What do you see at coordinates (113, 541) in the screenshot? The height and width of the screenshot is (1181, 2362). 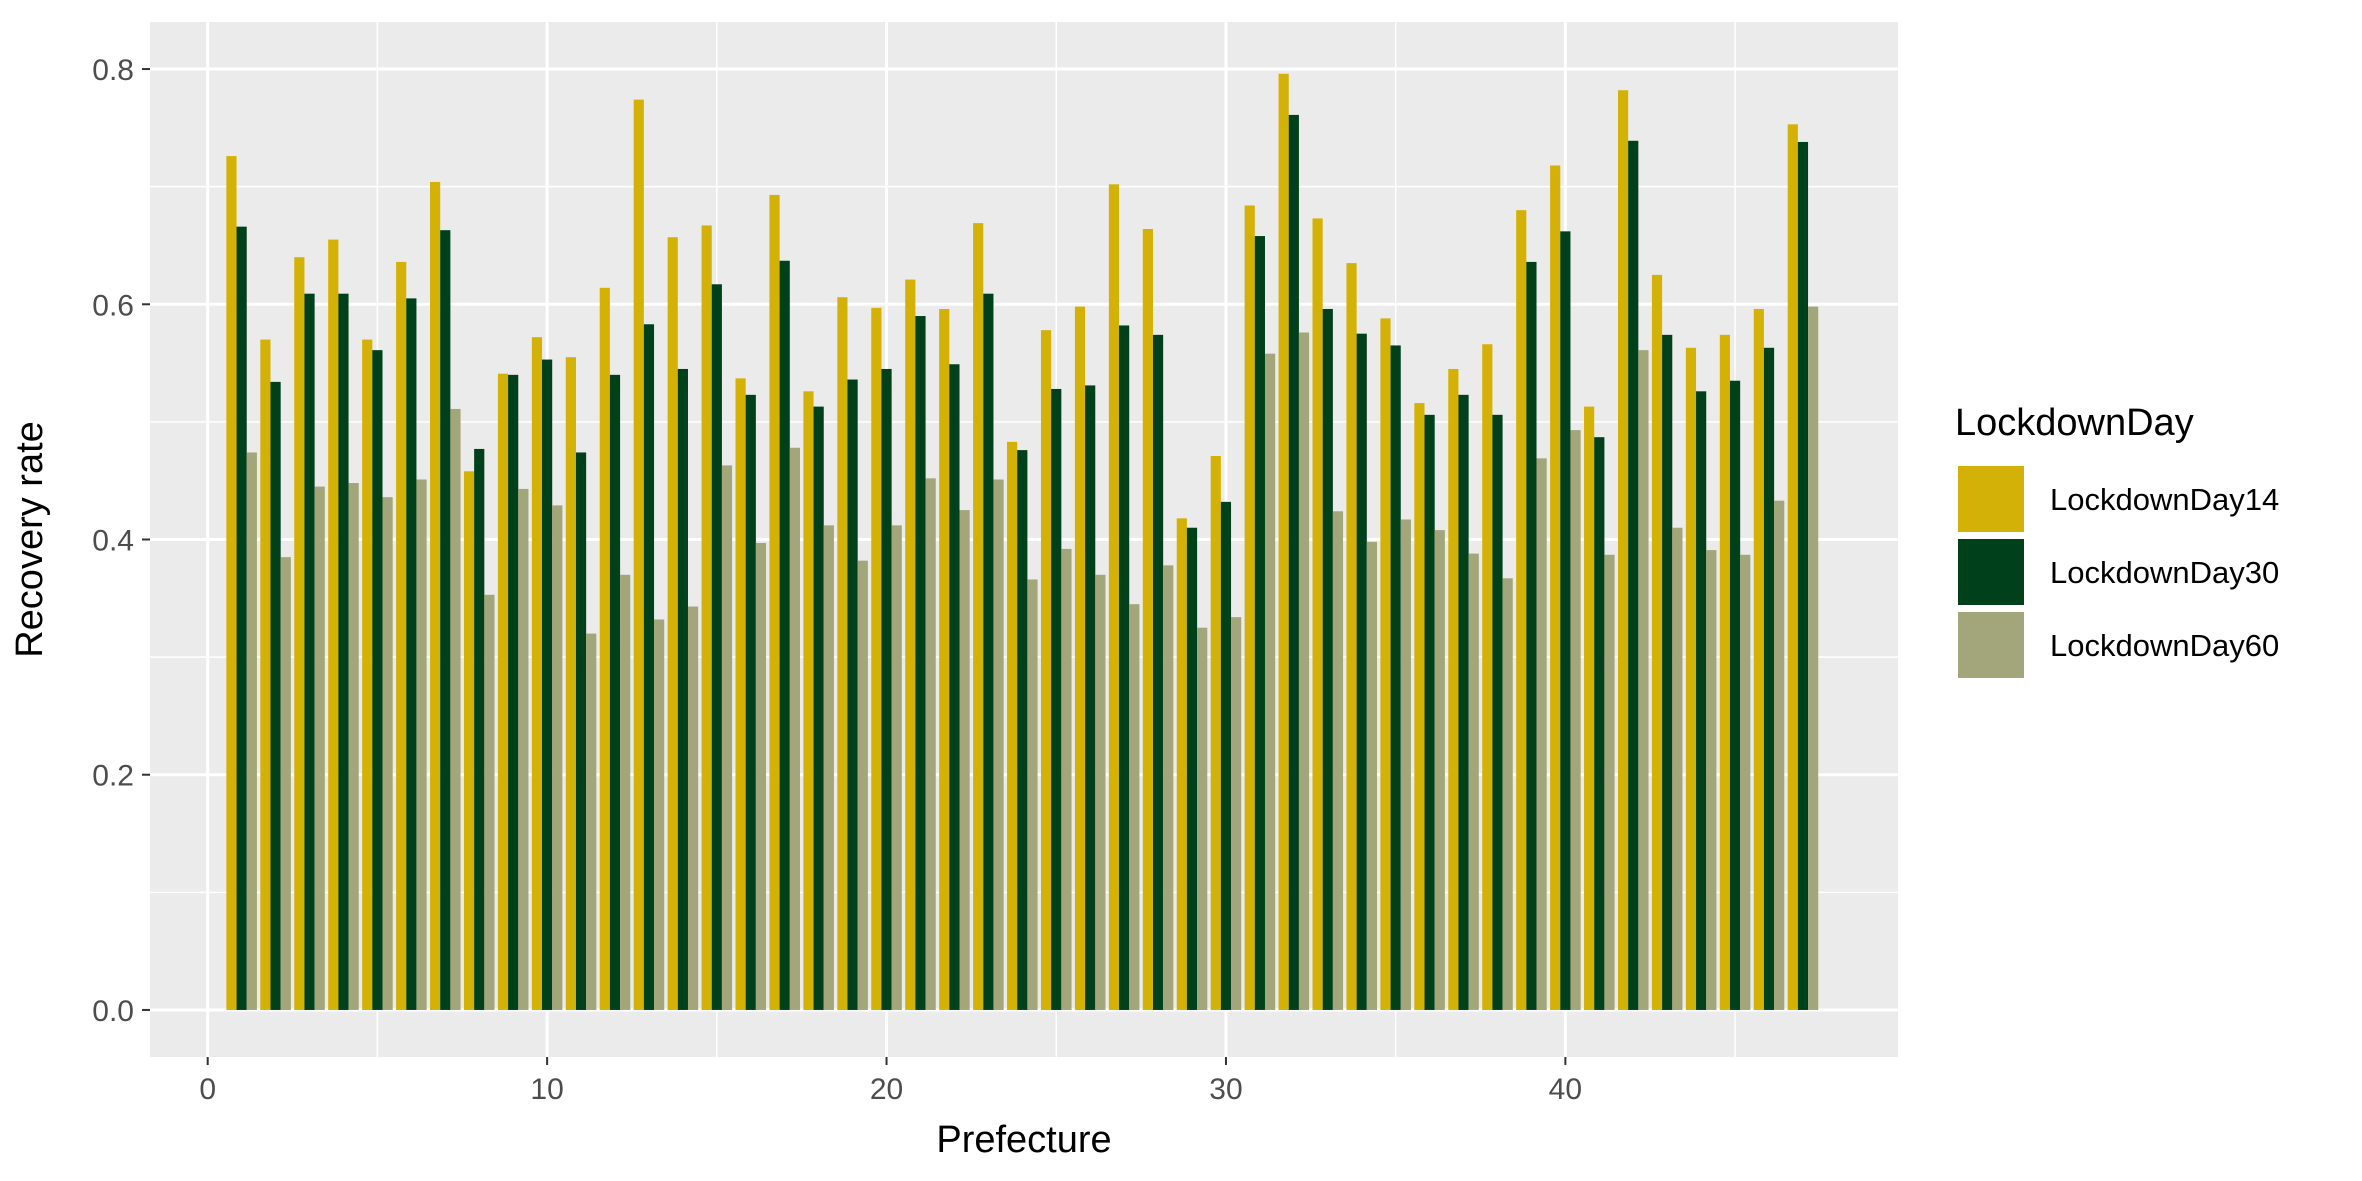 I see `y-tick-label: 0.4` at bounding box center [113, 541].